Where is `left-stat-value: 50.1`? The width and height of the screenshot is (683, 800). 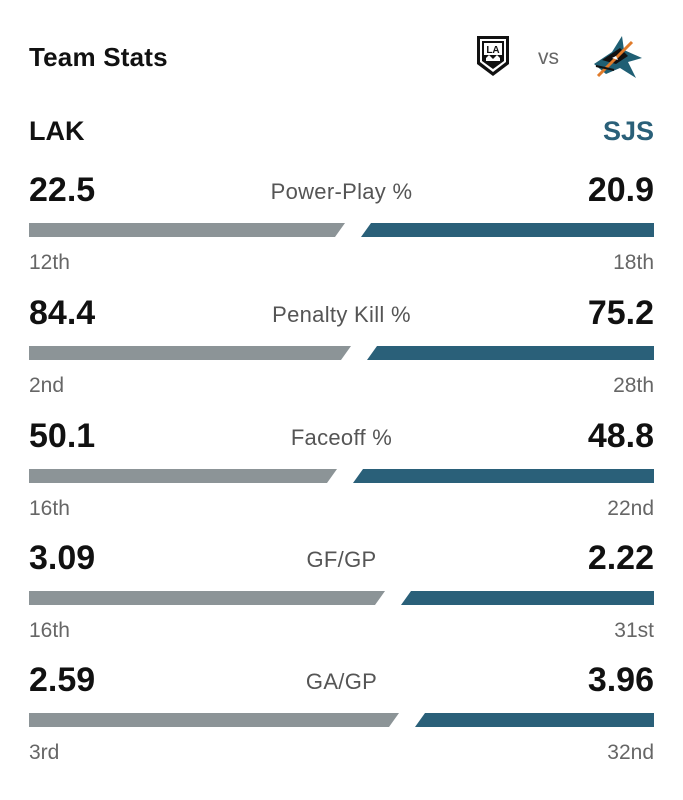 left-stat-value: 50.1 is located at coordinates (62, 436).